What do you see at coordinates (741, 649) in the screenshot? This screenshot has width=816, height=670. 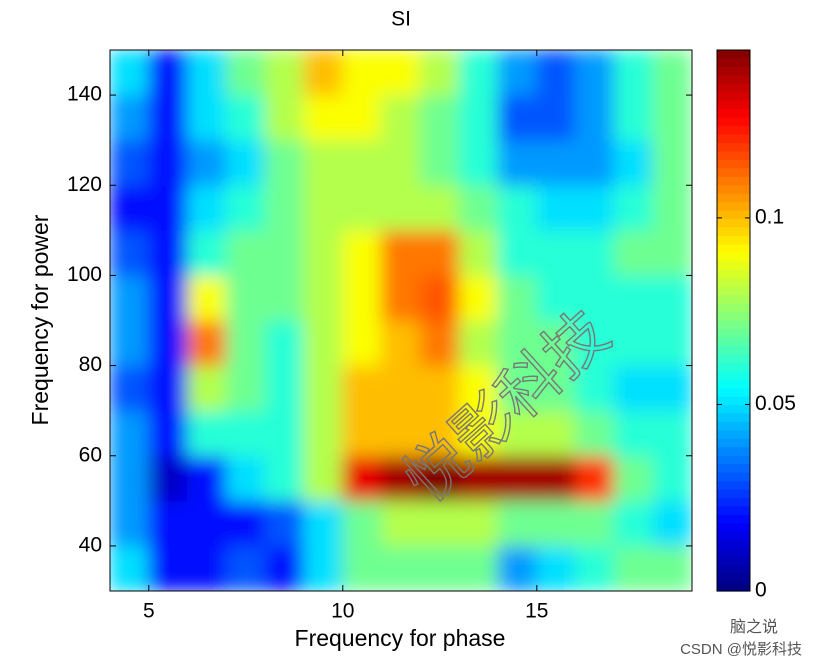 I see `source-note: CSDN @悦影科技` at bounding box center [741, 649].